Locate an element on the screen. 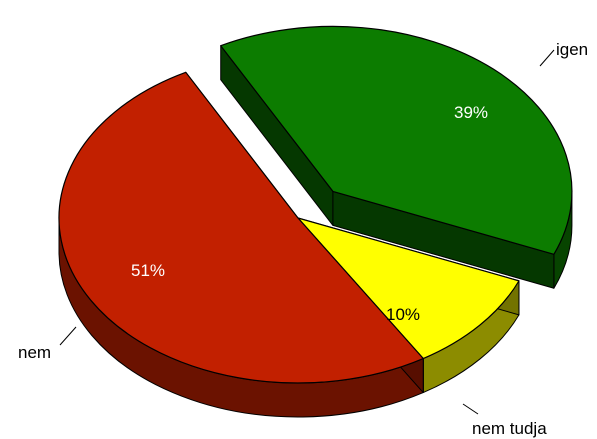  category-label-nem-tudja: nem tudja is located at coordinates (509, 428).